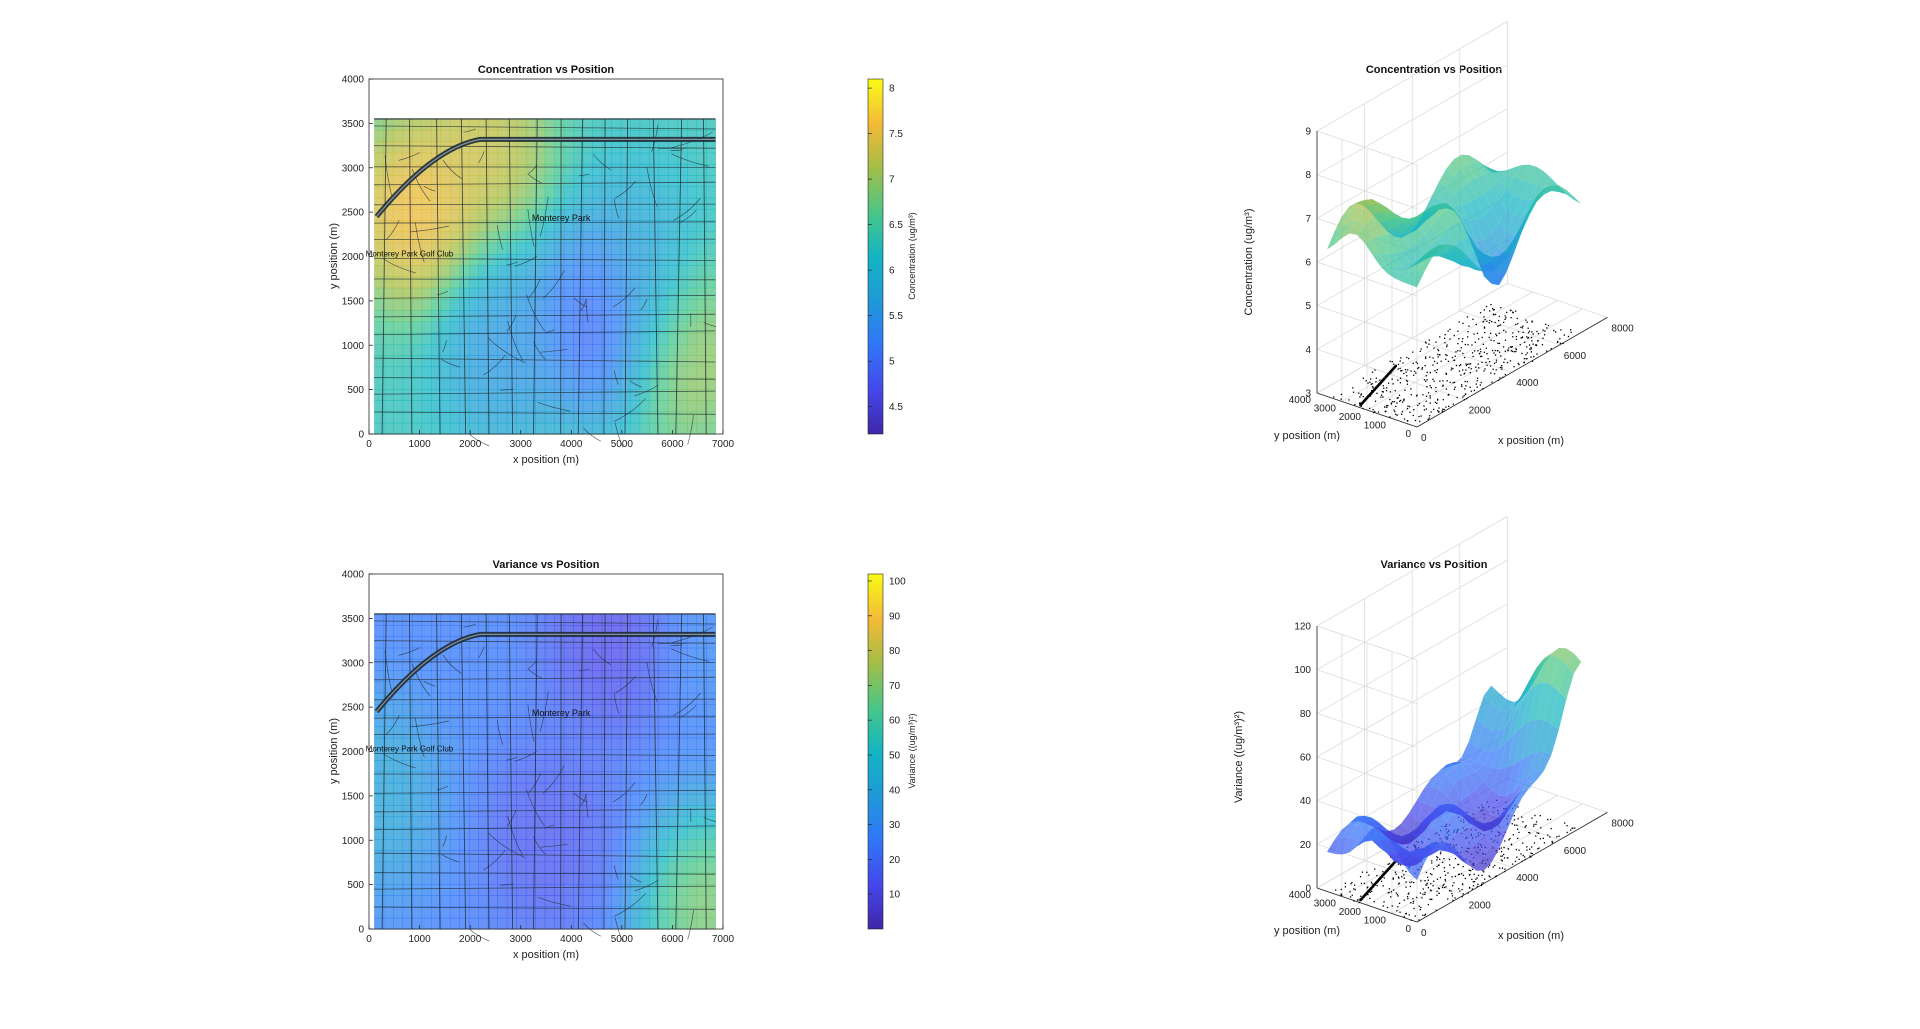 The height and width of the screenshot is (1029, 1920). Describe the element at coordinates (353, 619) in the screenshot. I see `y-tick-label: 3500` at that location.